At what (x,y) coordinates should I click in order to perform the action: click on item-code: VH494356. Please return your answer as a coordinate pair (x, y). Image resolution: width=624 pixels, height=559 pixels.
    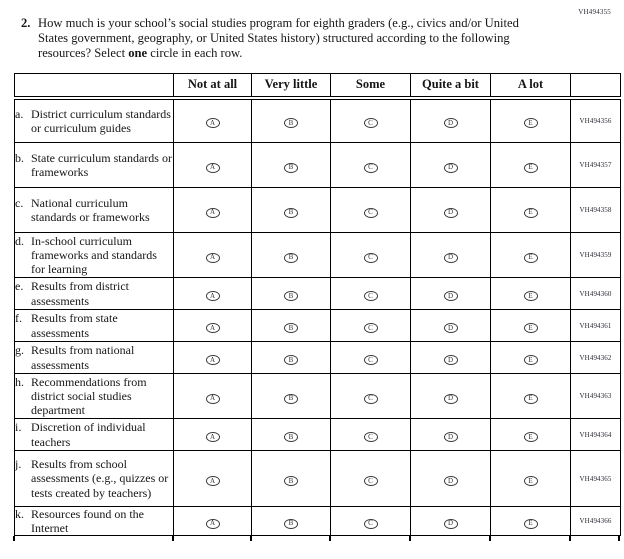
    Looking at the image, I should click on (595, 120).